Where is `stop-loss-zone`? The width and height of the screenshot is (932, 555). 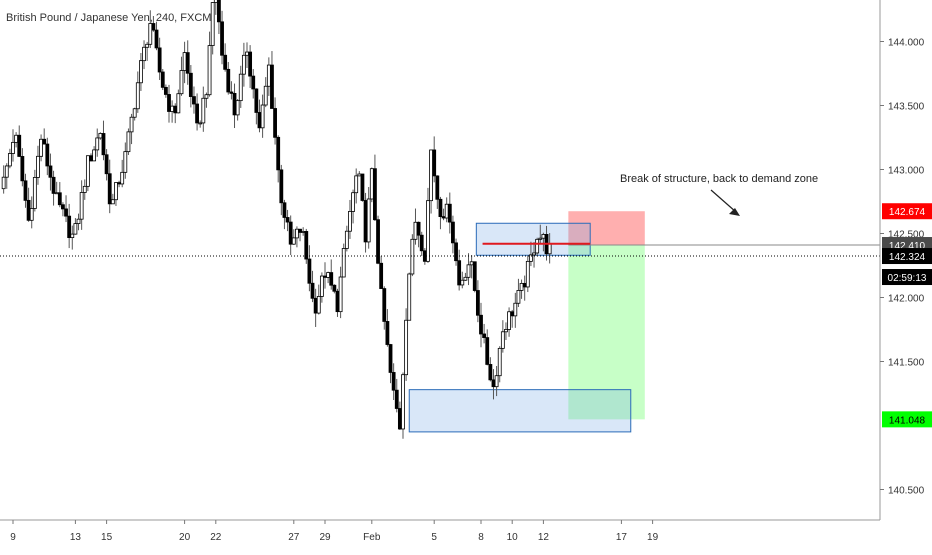 stop-loss-zone is located at coordinates (606, 228).